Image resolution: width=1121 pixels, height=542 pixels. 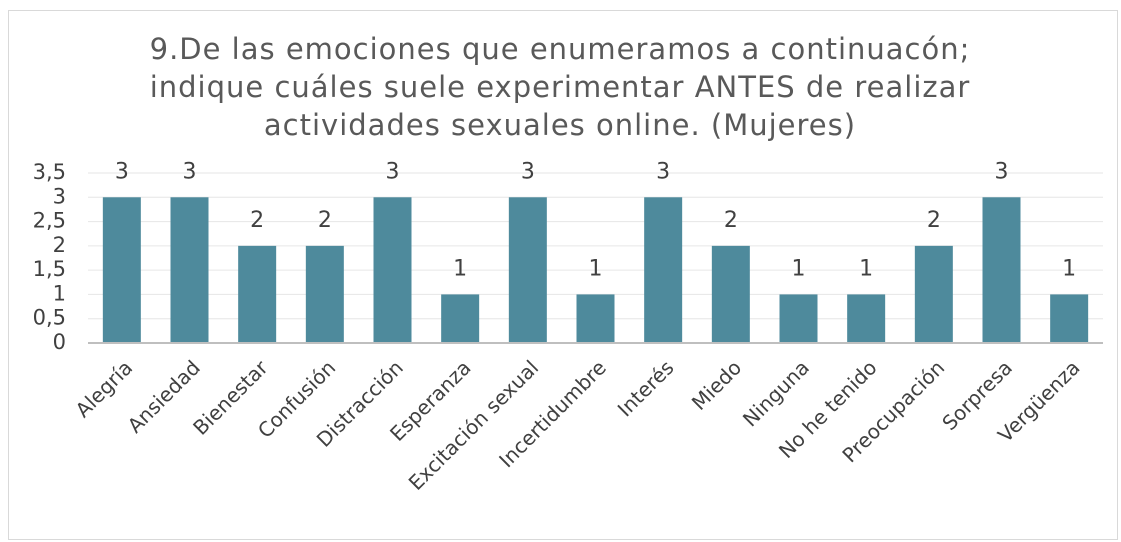 I want to click on x-tick-label: Excitación sexual, so click(x=474, y=425).